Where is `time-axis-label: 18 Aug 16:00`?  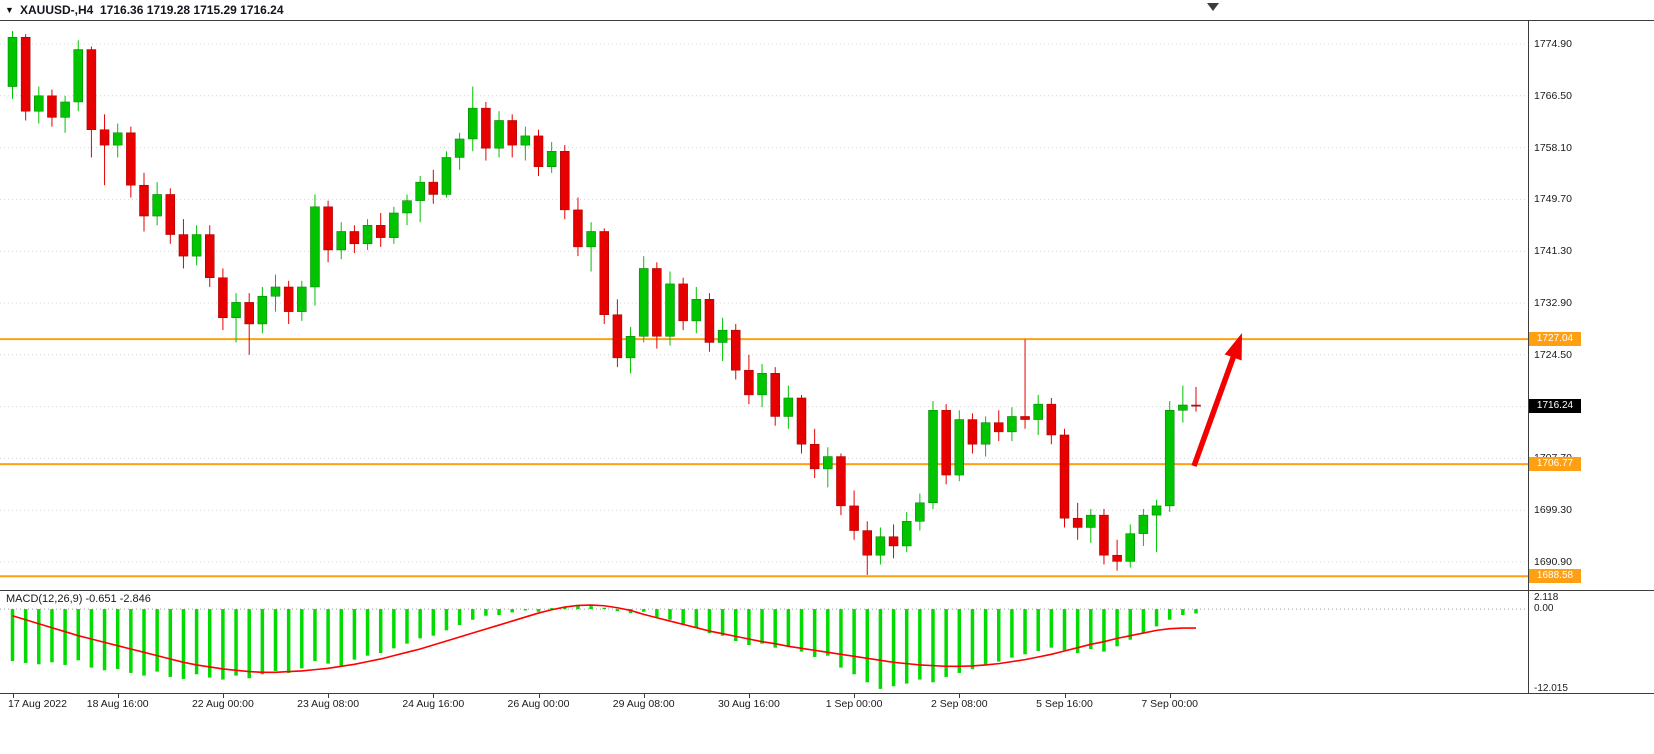 time-axis-label: 18 Aug 16:00 is located at coordinates (117, 704).